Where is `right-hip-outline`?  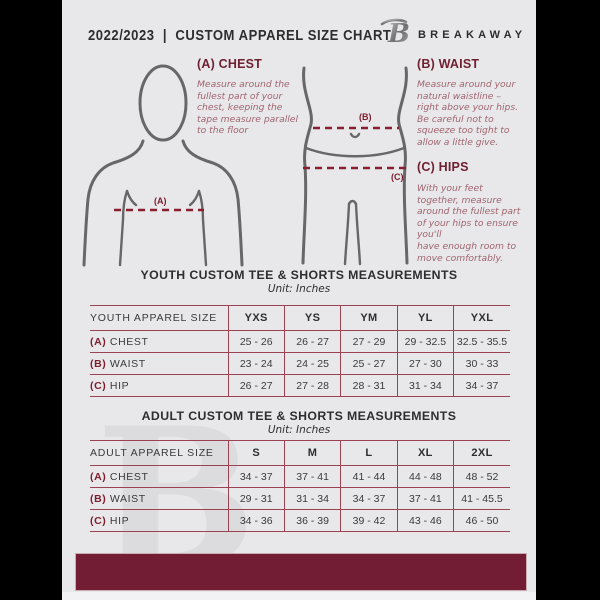 right-hip-outline is located at coordinates (403, 165).